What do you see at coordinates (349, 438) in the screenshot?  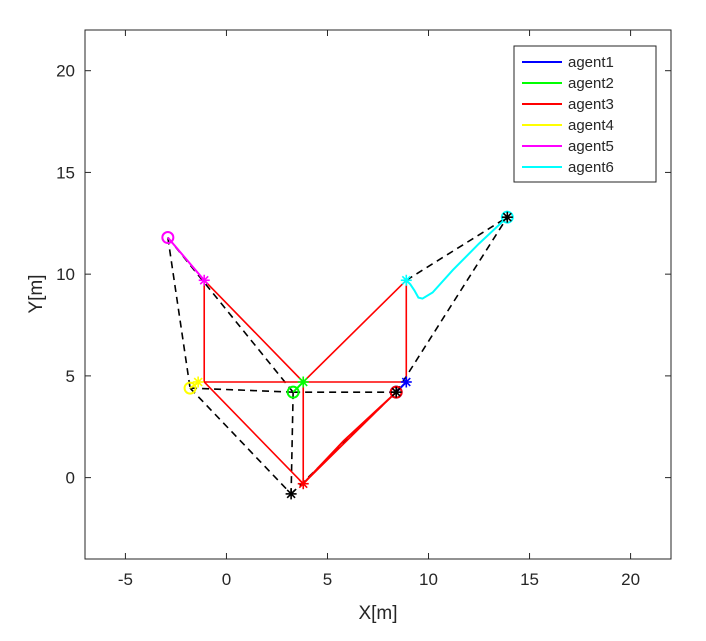 I see `agent3-trajectory` at bounding box center [349, 438].